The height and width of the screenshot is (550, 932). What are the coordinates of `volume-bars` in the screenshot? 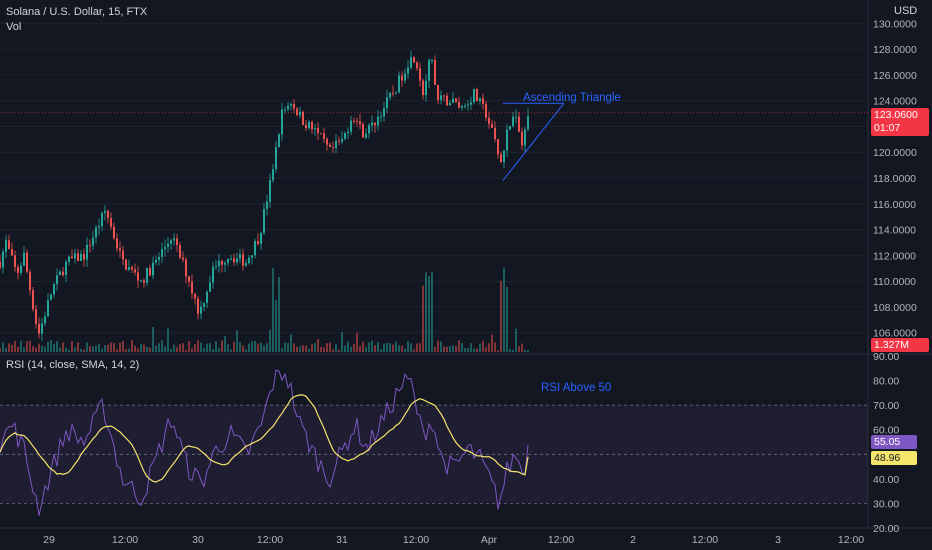 It's located at (264, 309).